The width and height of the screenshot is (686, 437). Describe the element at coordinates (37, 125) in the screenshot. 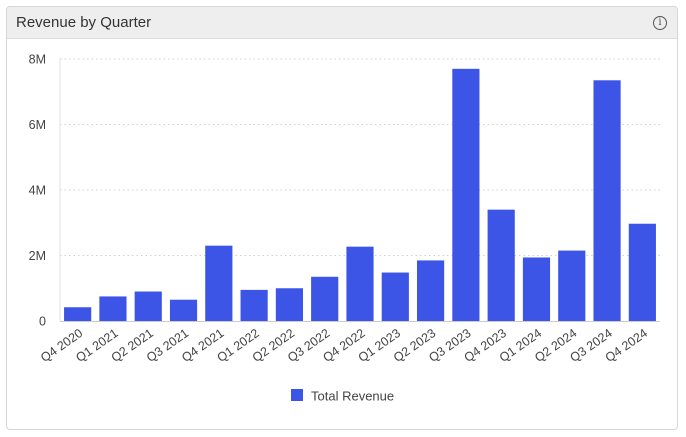

I see `y-tick-label: 6M` at that location.